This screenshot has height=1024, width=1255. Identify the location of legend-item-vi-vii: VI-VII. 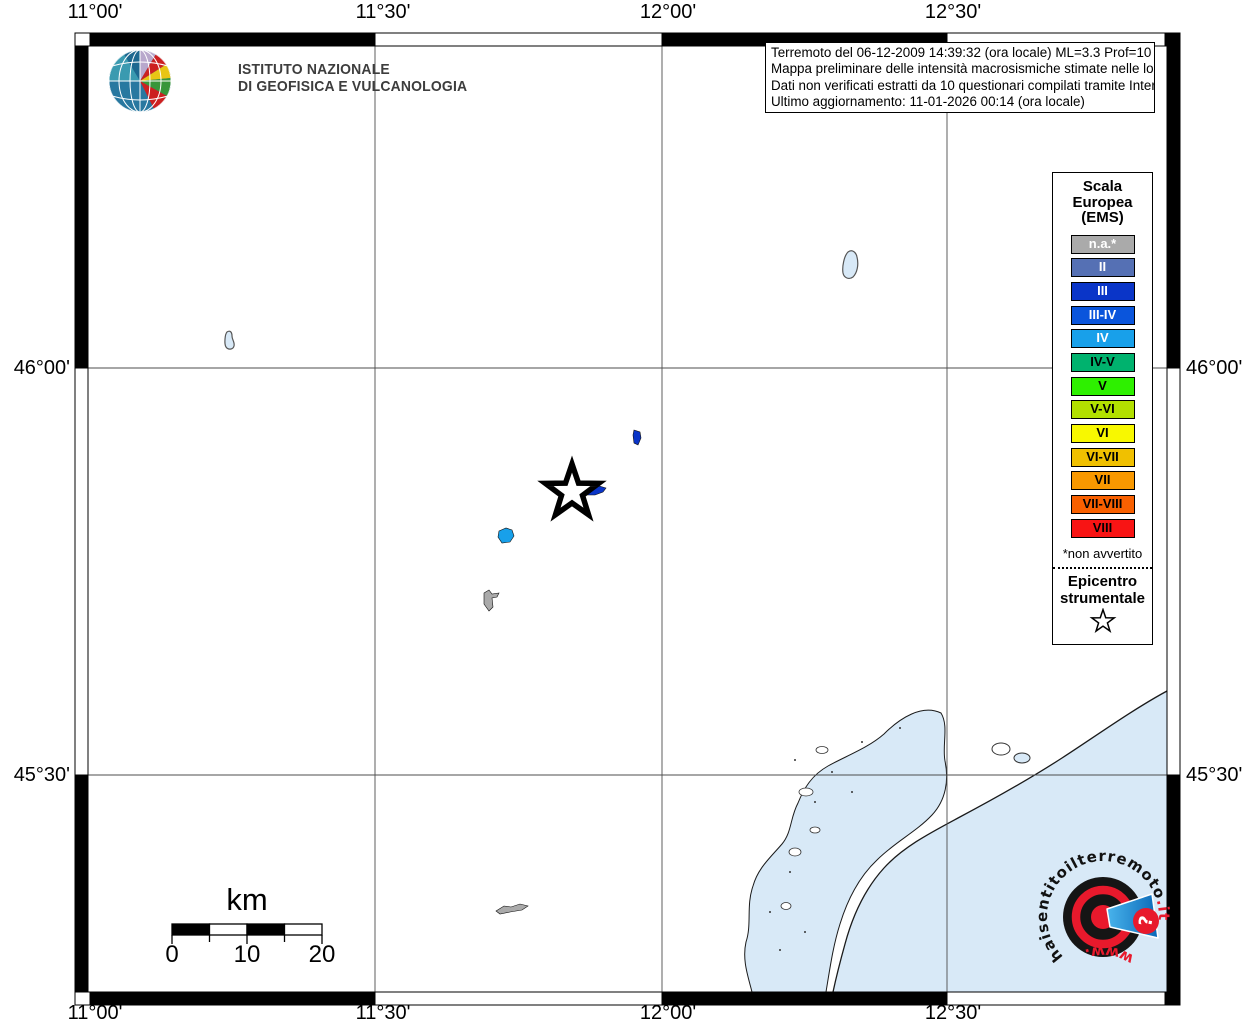
(1102, 457).